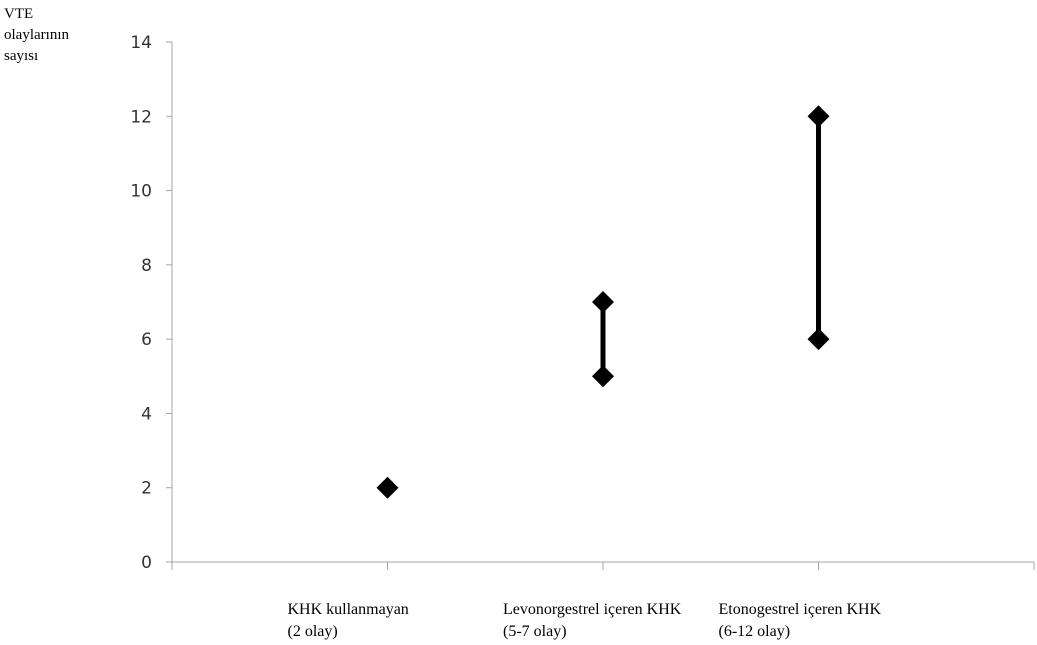 The image size is (1037, 645). I want to click on y-tick-label: 8, so click(146, 266).